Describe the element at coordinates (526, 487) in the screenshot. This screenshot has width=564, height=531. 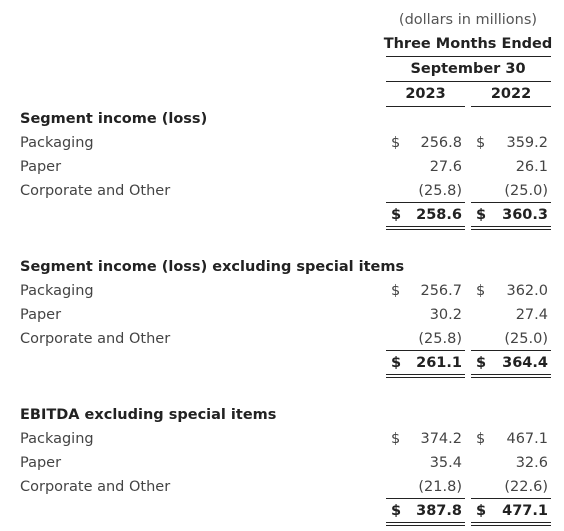
I see `cell-value: (22.6)` at that location.